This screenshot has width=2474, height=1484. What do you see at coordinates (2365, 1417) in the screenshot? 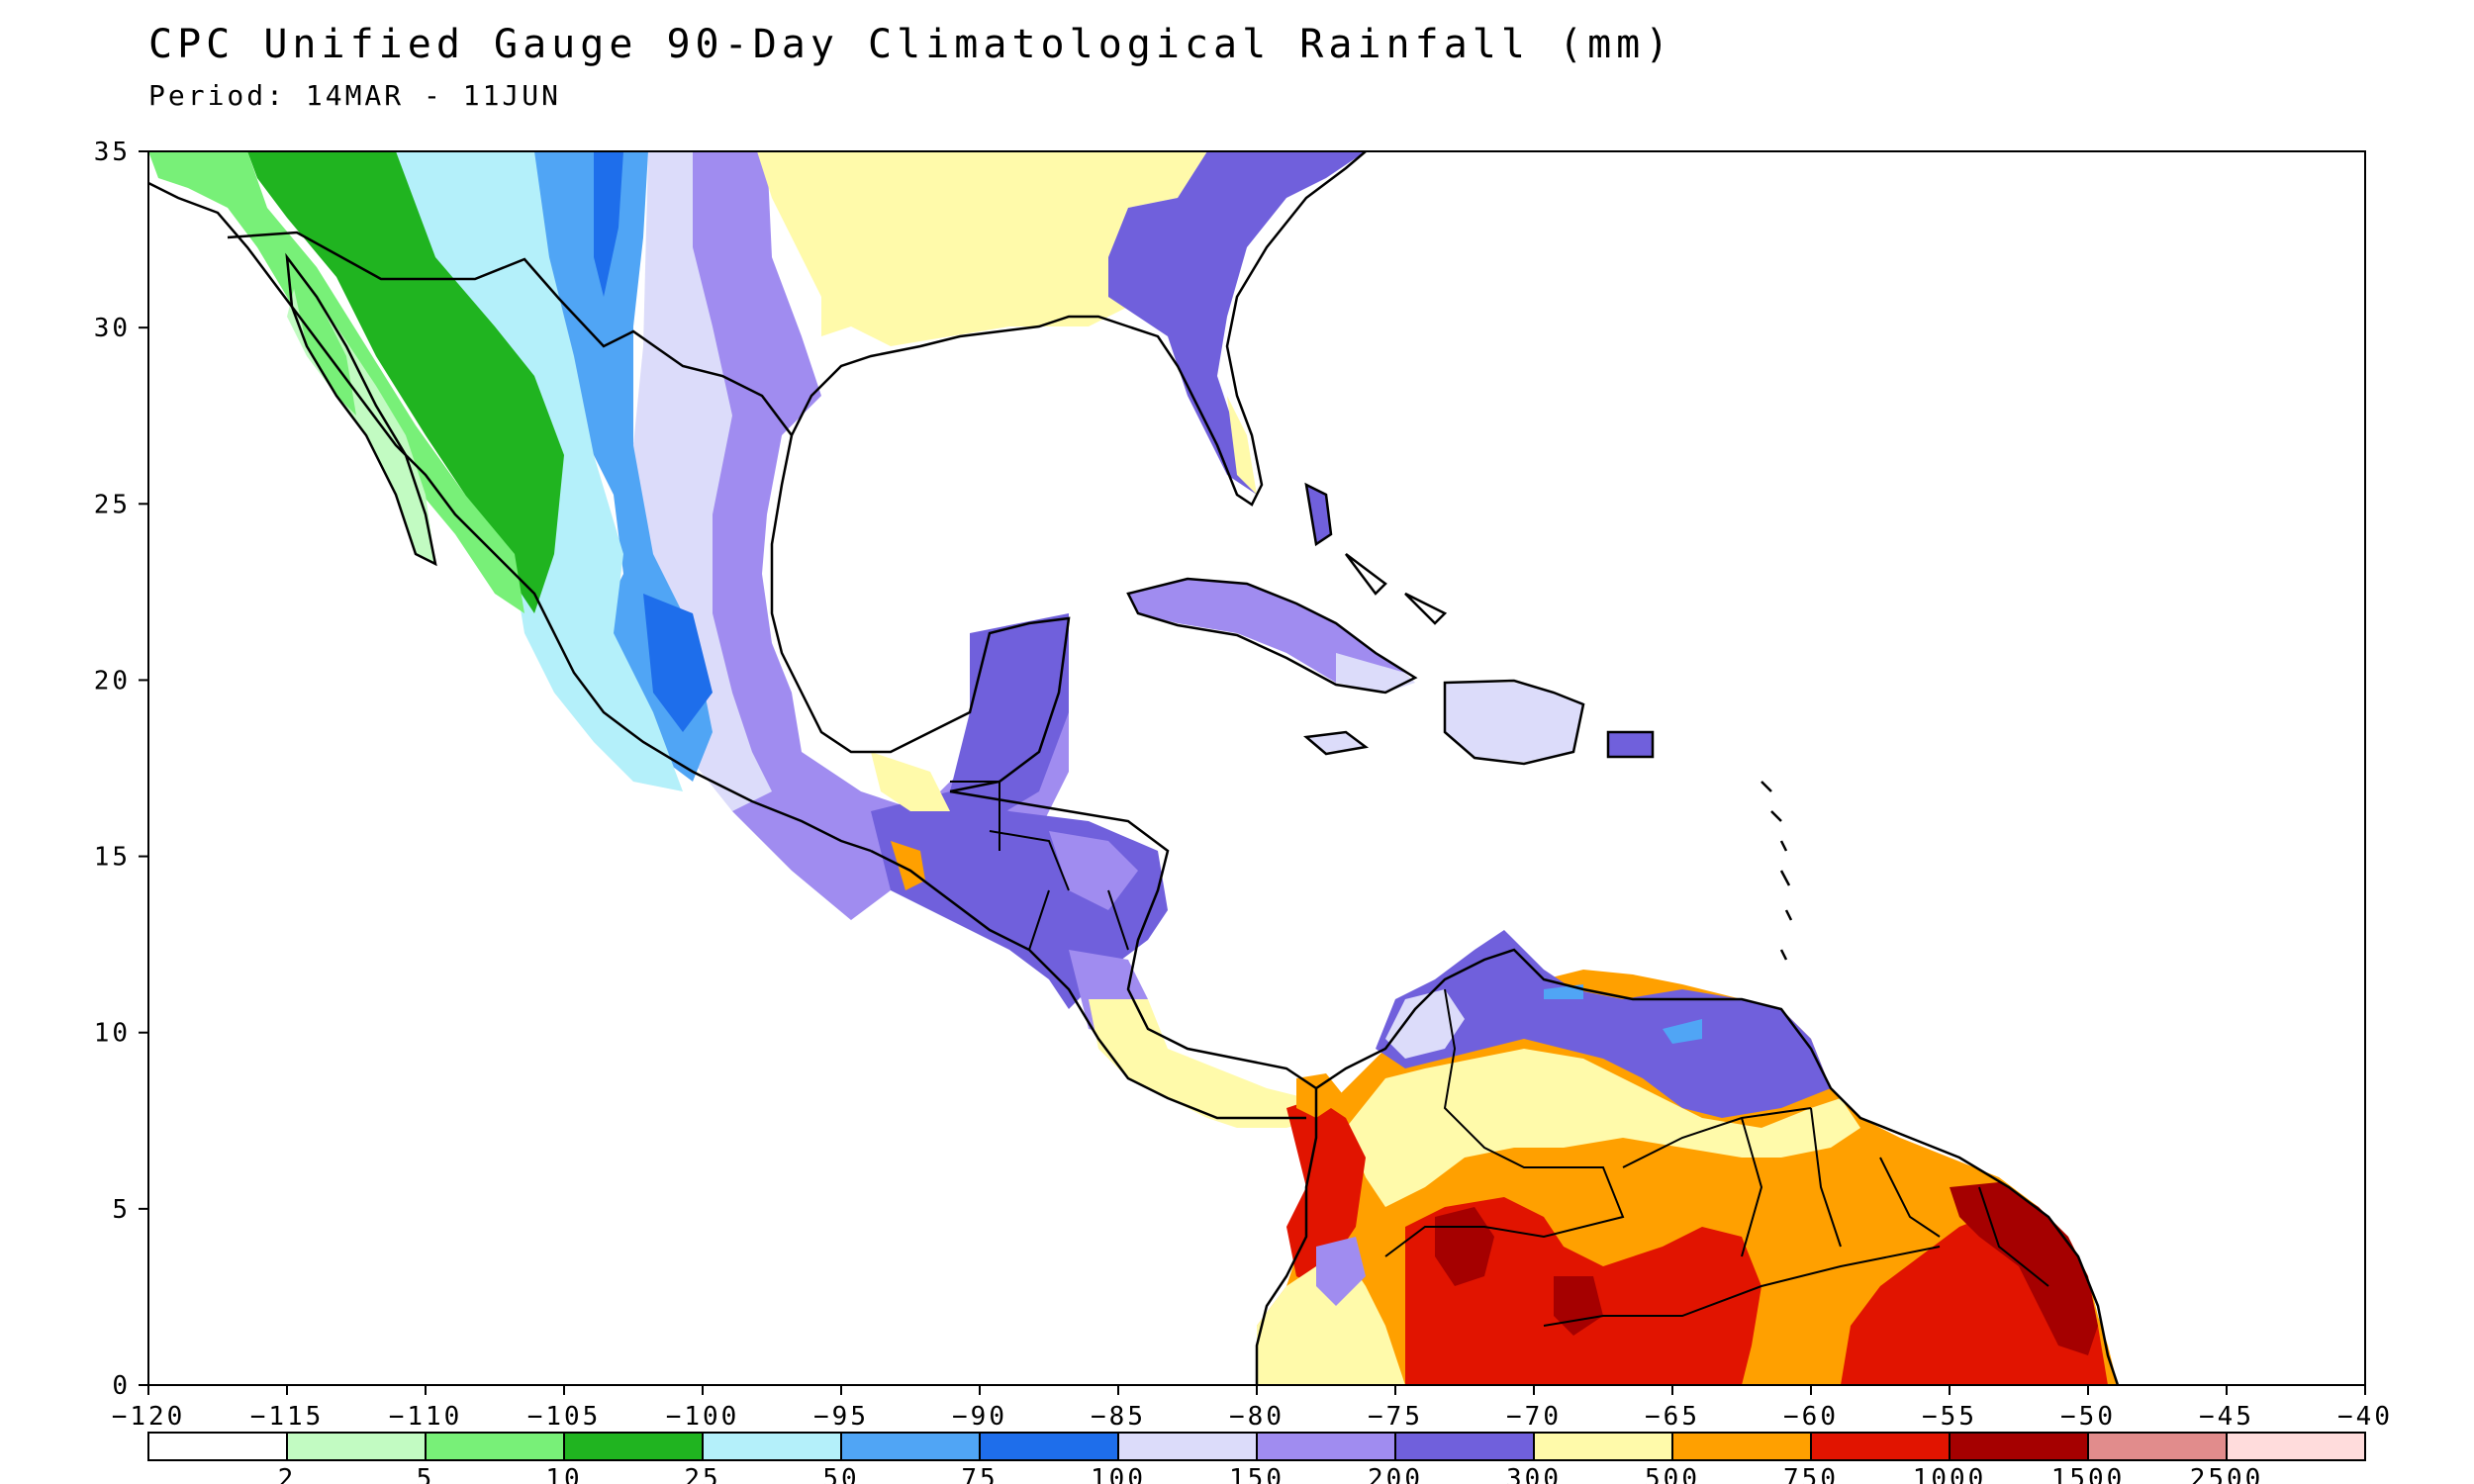
I see `x-tick-label: −40` at bounding box center [2365, 1417].